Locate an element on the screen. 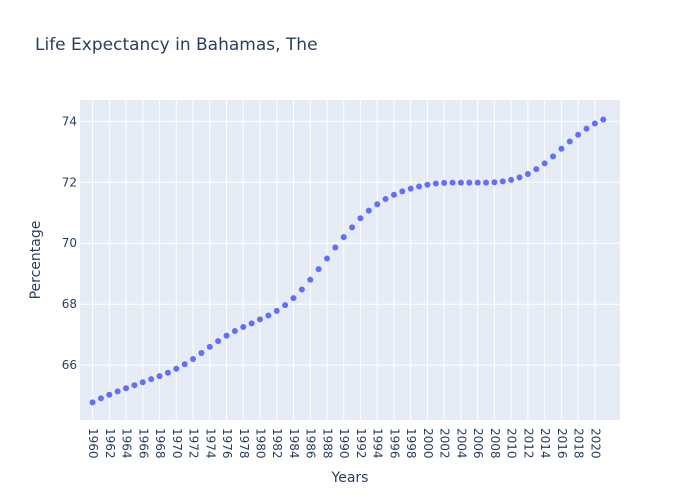 This screenshot has height=500, width=700. y-tick-label: 72 is located at coordinates (69, 182).